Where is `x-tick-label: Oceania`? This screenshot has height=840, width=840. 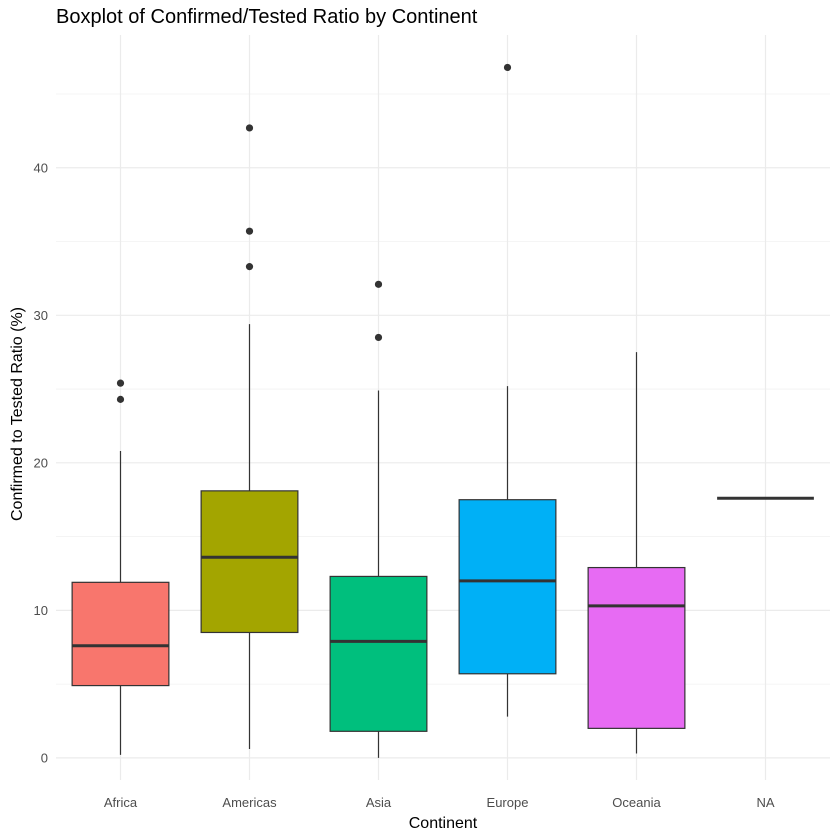 x-tick-label: Oceania is located at coordinates (636, 802).